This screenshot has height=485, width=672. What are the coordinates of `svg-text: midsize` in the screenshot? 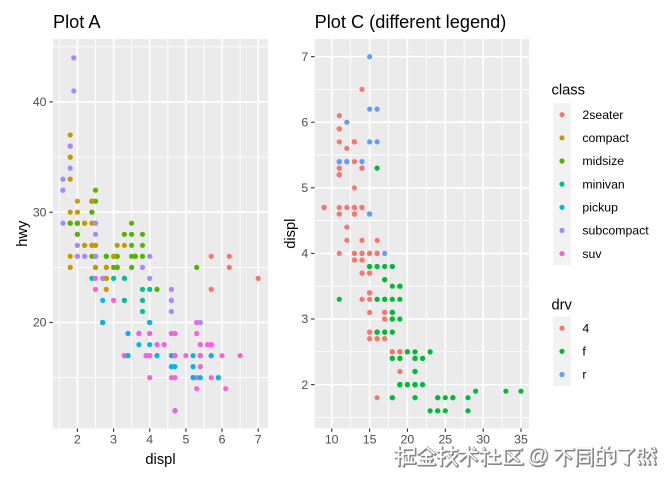 It's located at (603, 161).